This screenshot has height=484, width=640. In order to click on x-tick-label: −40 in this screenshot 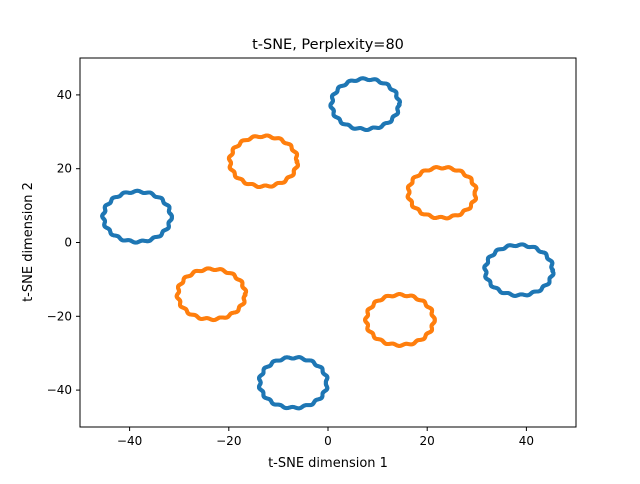, I will do `click(129, 441)`.